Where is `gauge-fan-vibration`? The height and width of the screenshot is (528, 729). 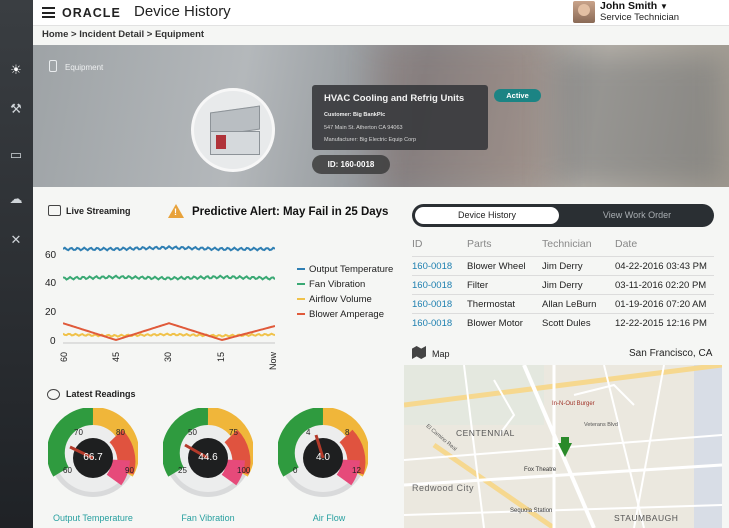
gauge-fan-vibration is located at coordinates (208, 452).